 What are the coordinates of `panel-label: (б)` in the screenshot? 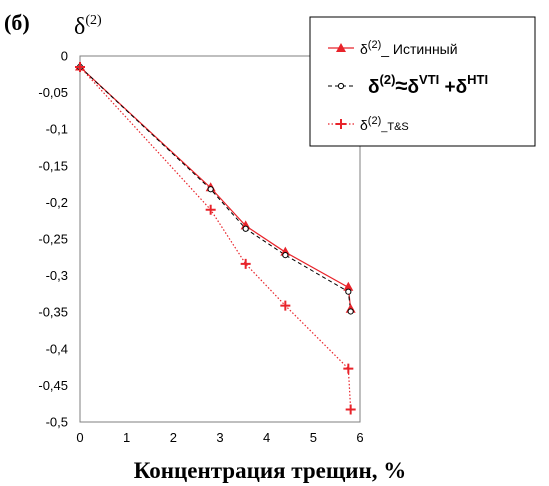 It's located at (17, 22).